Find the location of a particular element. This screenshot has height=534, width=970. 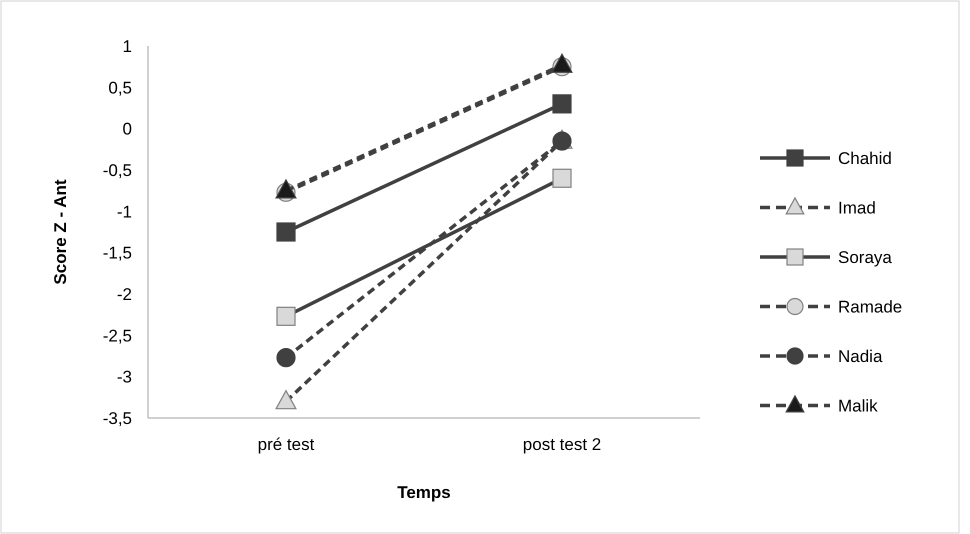

y-tick-label: 0,5 is located at coordinates (120, 88).